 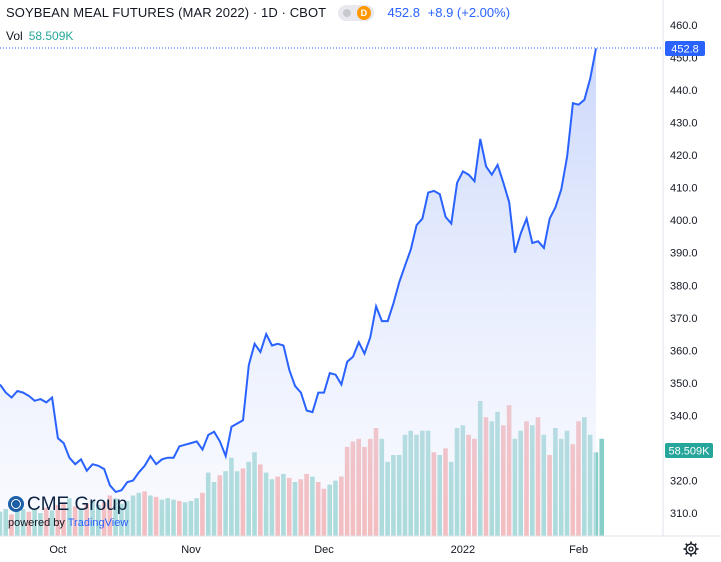 I want to click on cme-logo-text: CME Group, so click(x=77, y=504).